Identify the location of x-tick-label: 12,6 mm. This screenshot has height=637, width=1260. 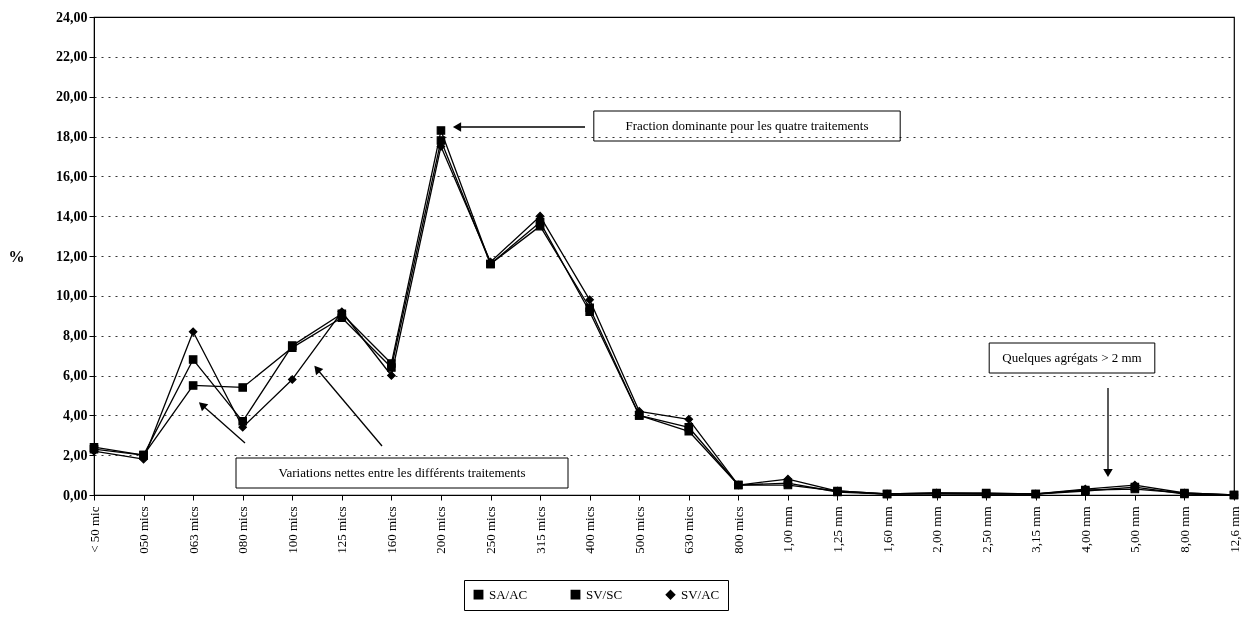
(1234, 529).